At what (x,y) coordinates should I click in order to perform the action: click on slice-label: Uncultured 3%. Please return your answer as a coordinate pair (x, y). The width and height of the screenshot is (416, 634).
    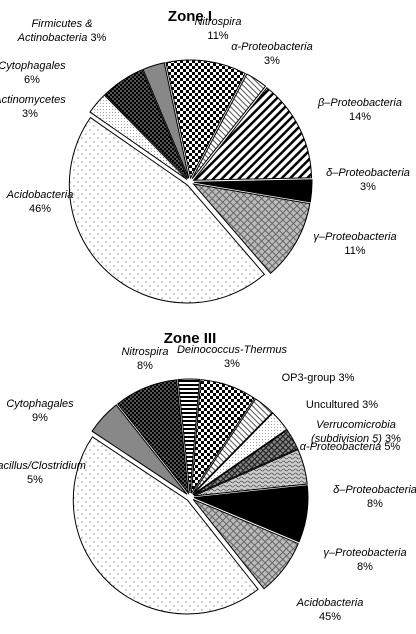
    Looking at the image, I should click on (342, 405).